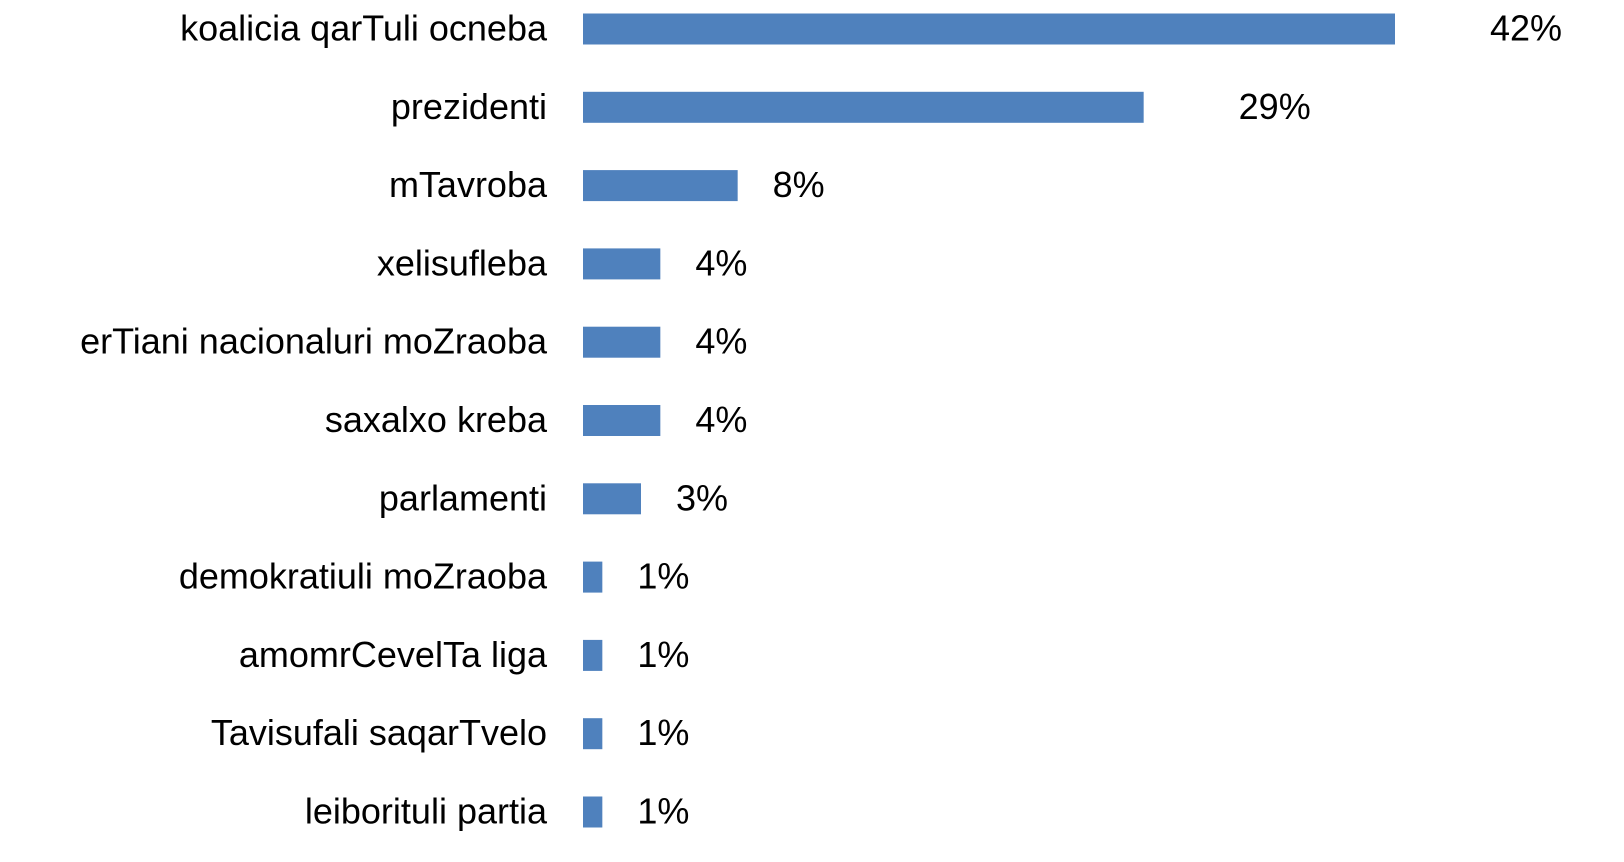  I want to click on value-label: 29%, so click(1275, 106).